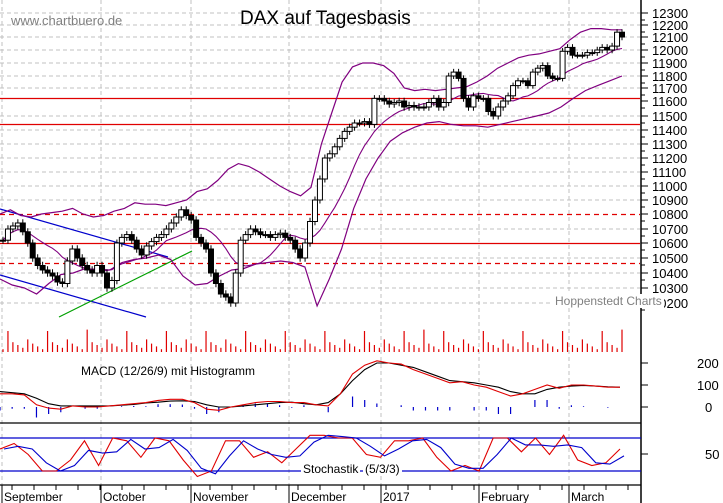 This screenshot has width=723, height=503. I want to click on y-tick-label: 11600, so click(669, 101).